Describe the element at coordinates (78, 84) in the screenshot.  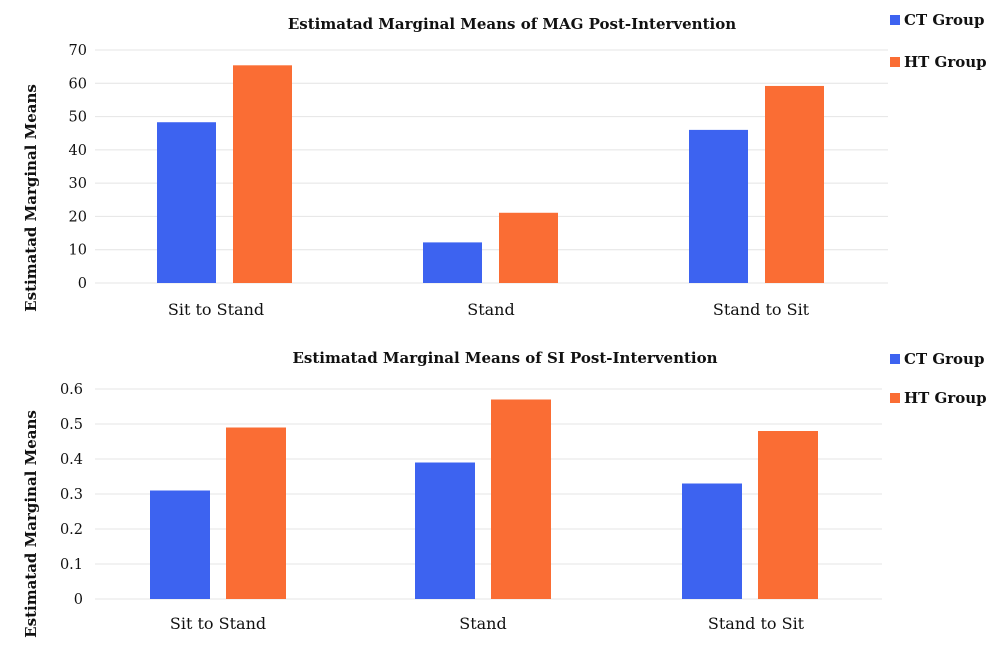
I see `y-tick-label: 60` at that location.